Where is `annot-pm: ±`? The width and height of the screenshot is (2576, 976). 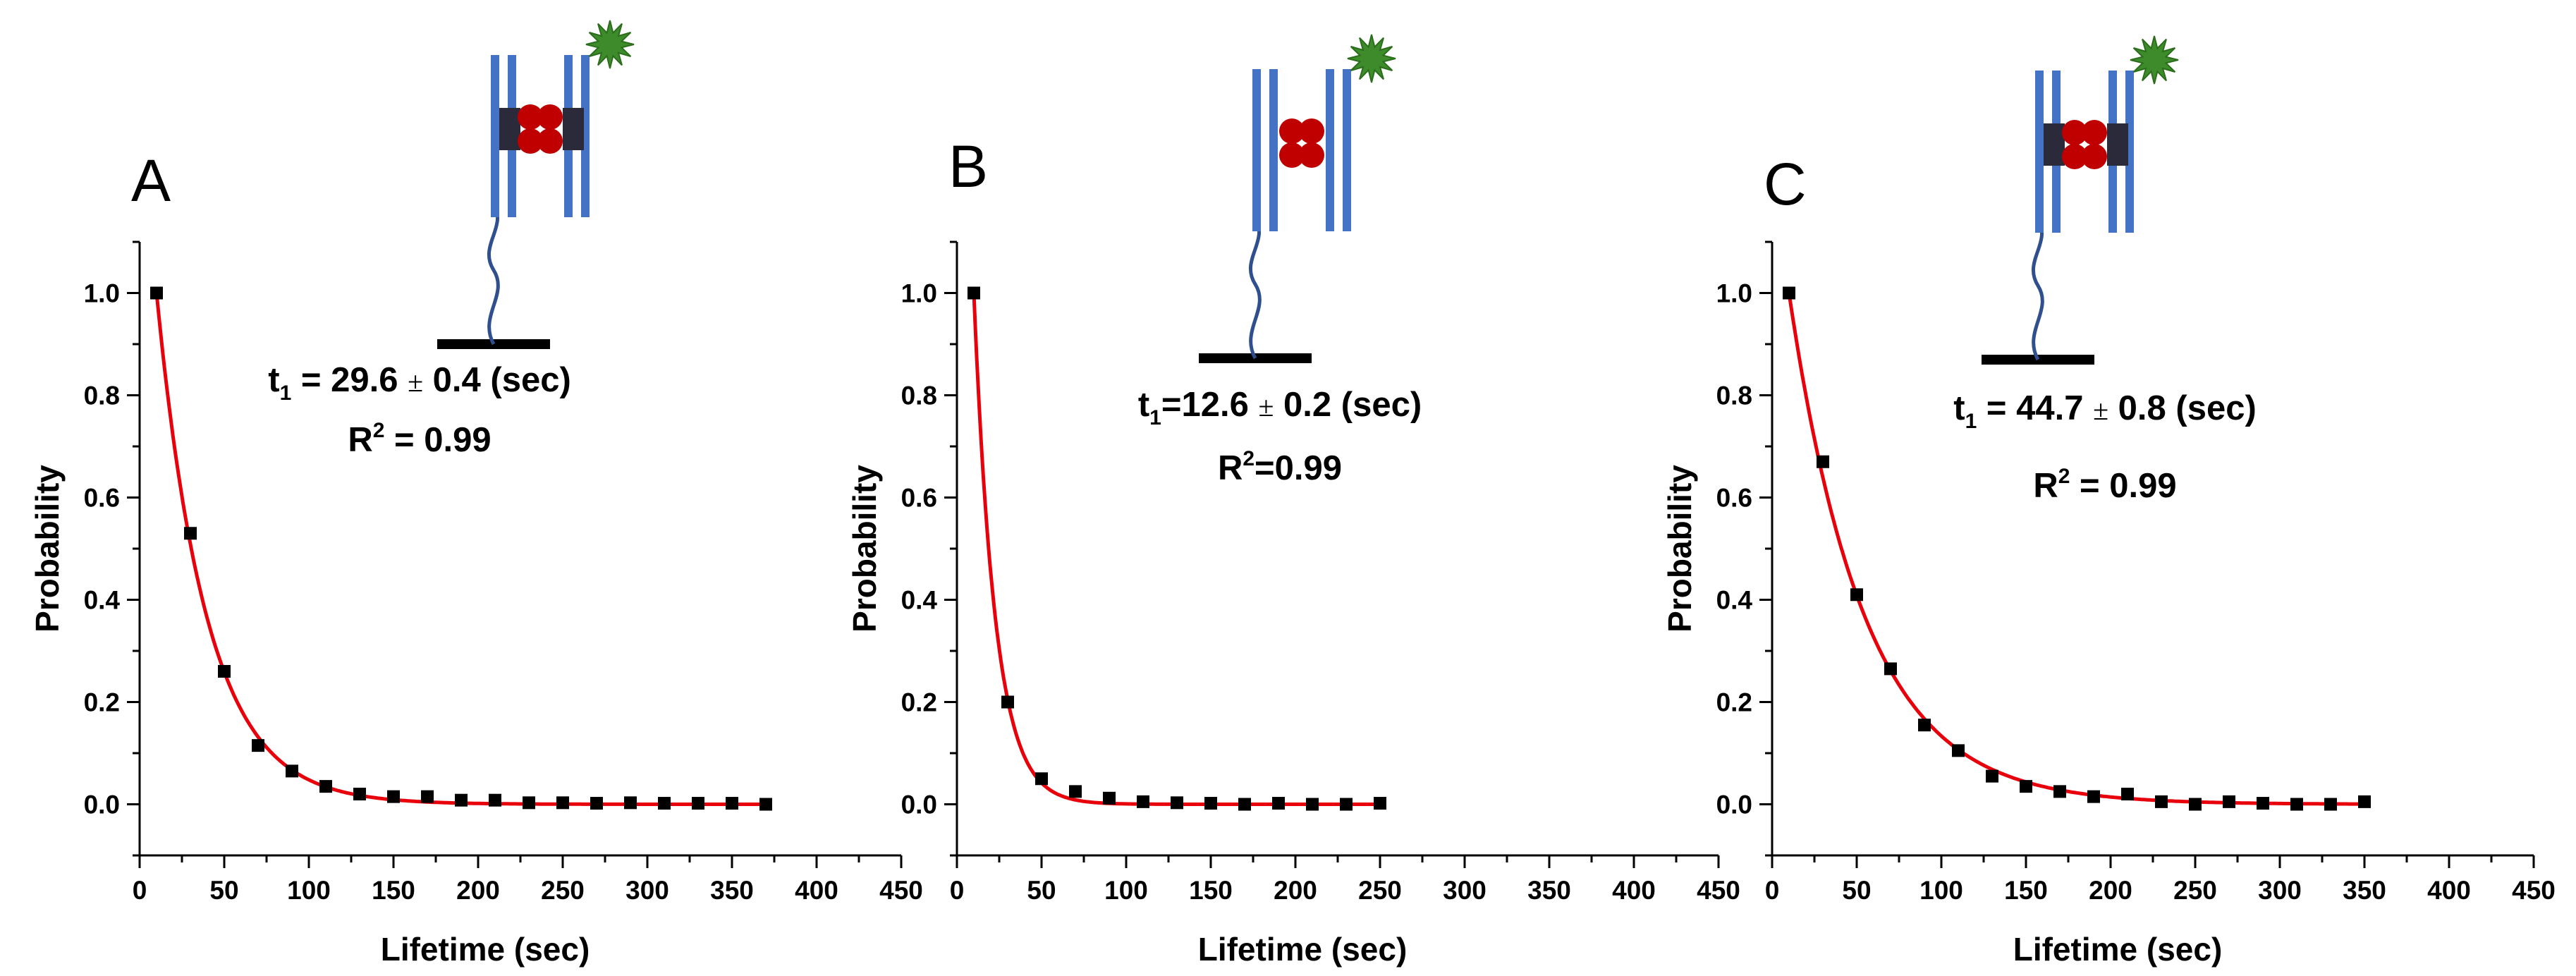 annot-pm: ± is located at coordinates (2100, 410).